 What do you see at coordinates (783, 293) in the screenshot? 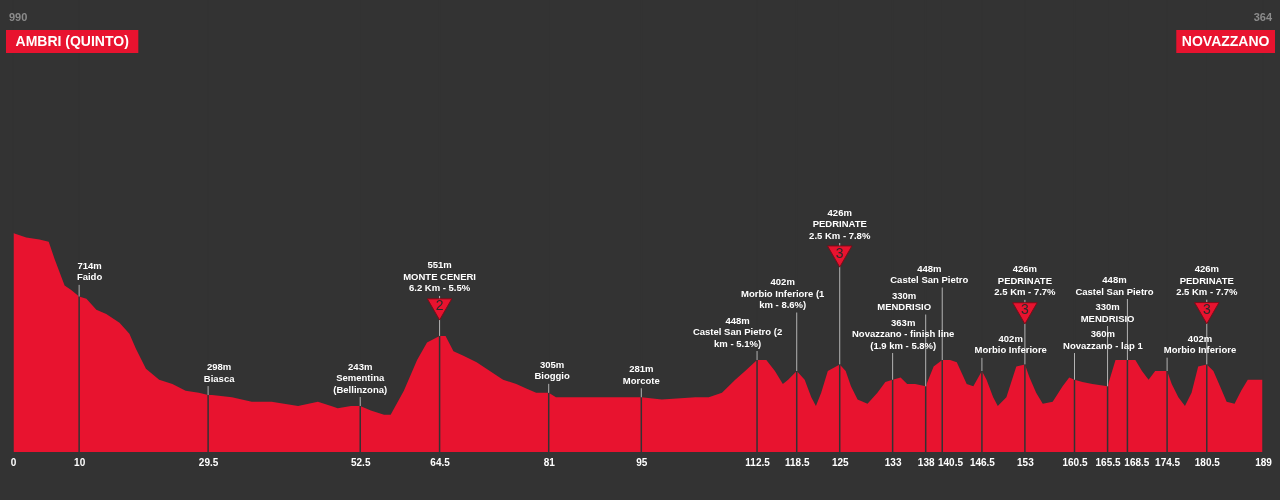
I see `annotation: 402m Morbio Inferiore (1 km - 8.6%)` at bounding box center [783, 293].